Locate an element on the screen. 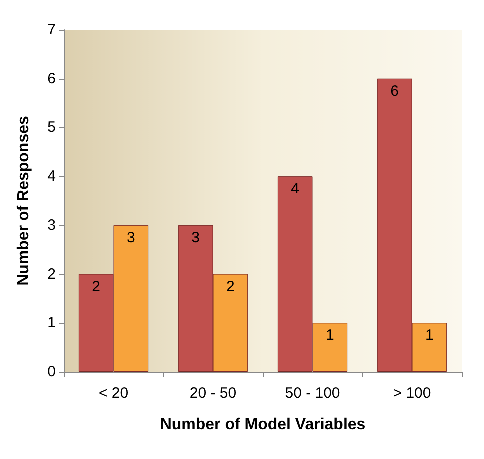 This screenshot has height=459, width=484. y-tick-label: 6 is located at coordinates (52, 79).